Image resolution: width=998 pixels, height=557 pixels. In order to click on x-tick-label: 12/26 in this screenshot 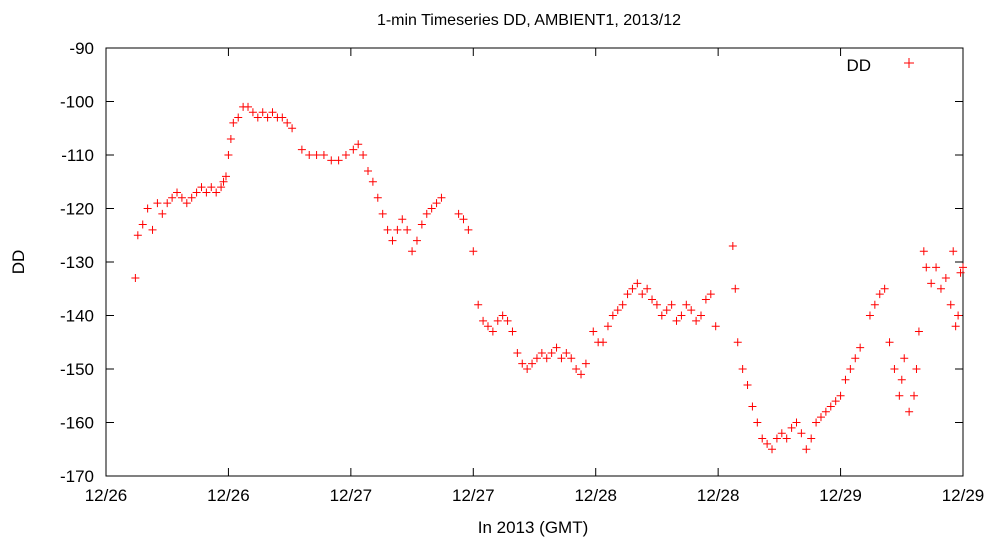, I will do `click(228, 495)`.